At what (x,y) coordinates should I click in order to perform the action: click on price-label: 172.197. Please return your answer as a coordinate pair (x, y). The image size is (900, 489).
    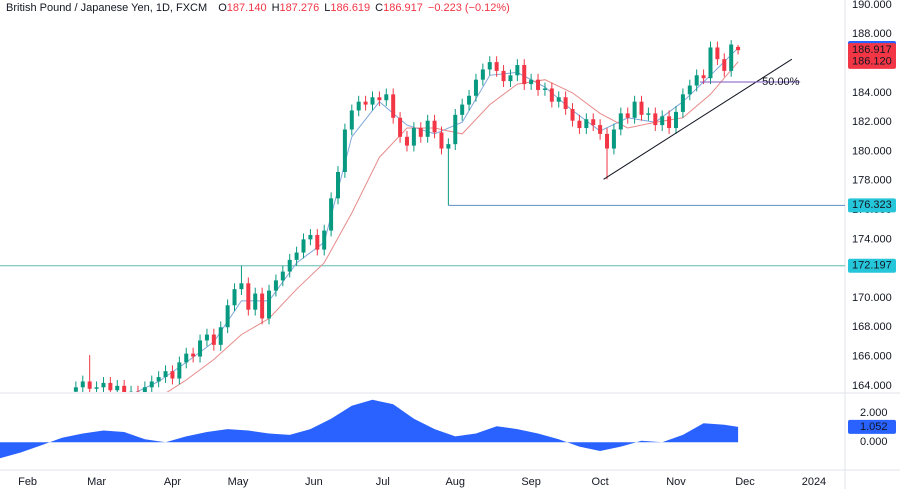
    Looking at the image, I should click on (872, 266).